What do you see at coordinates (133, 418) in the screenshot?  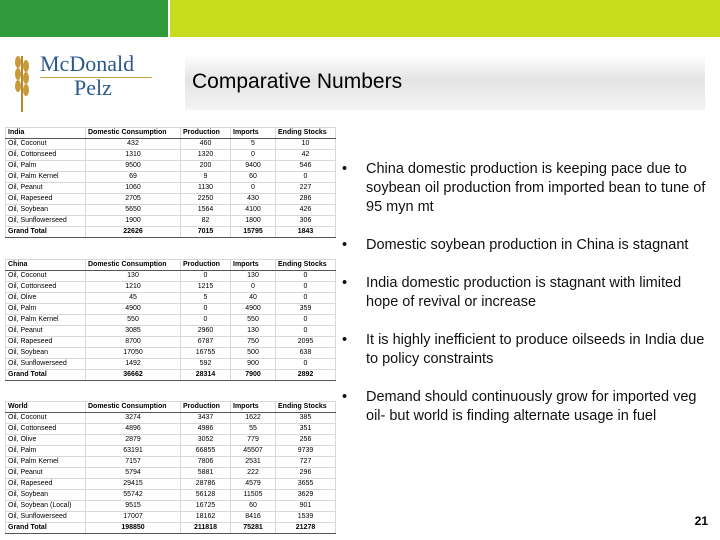 I see `cell-value: 3274` at bounding box center [133, 418].